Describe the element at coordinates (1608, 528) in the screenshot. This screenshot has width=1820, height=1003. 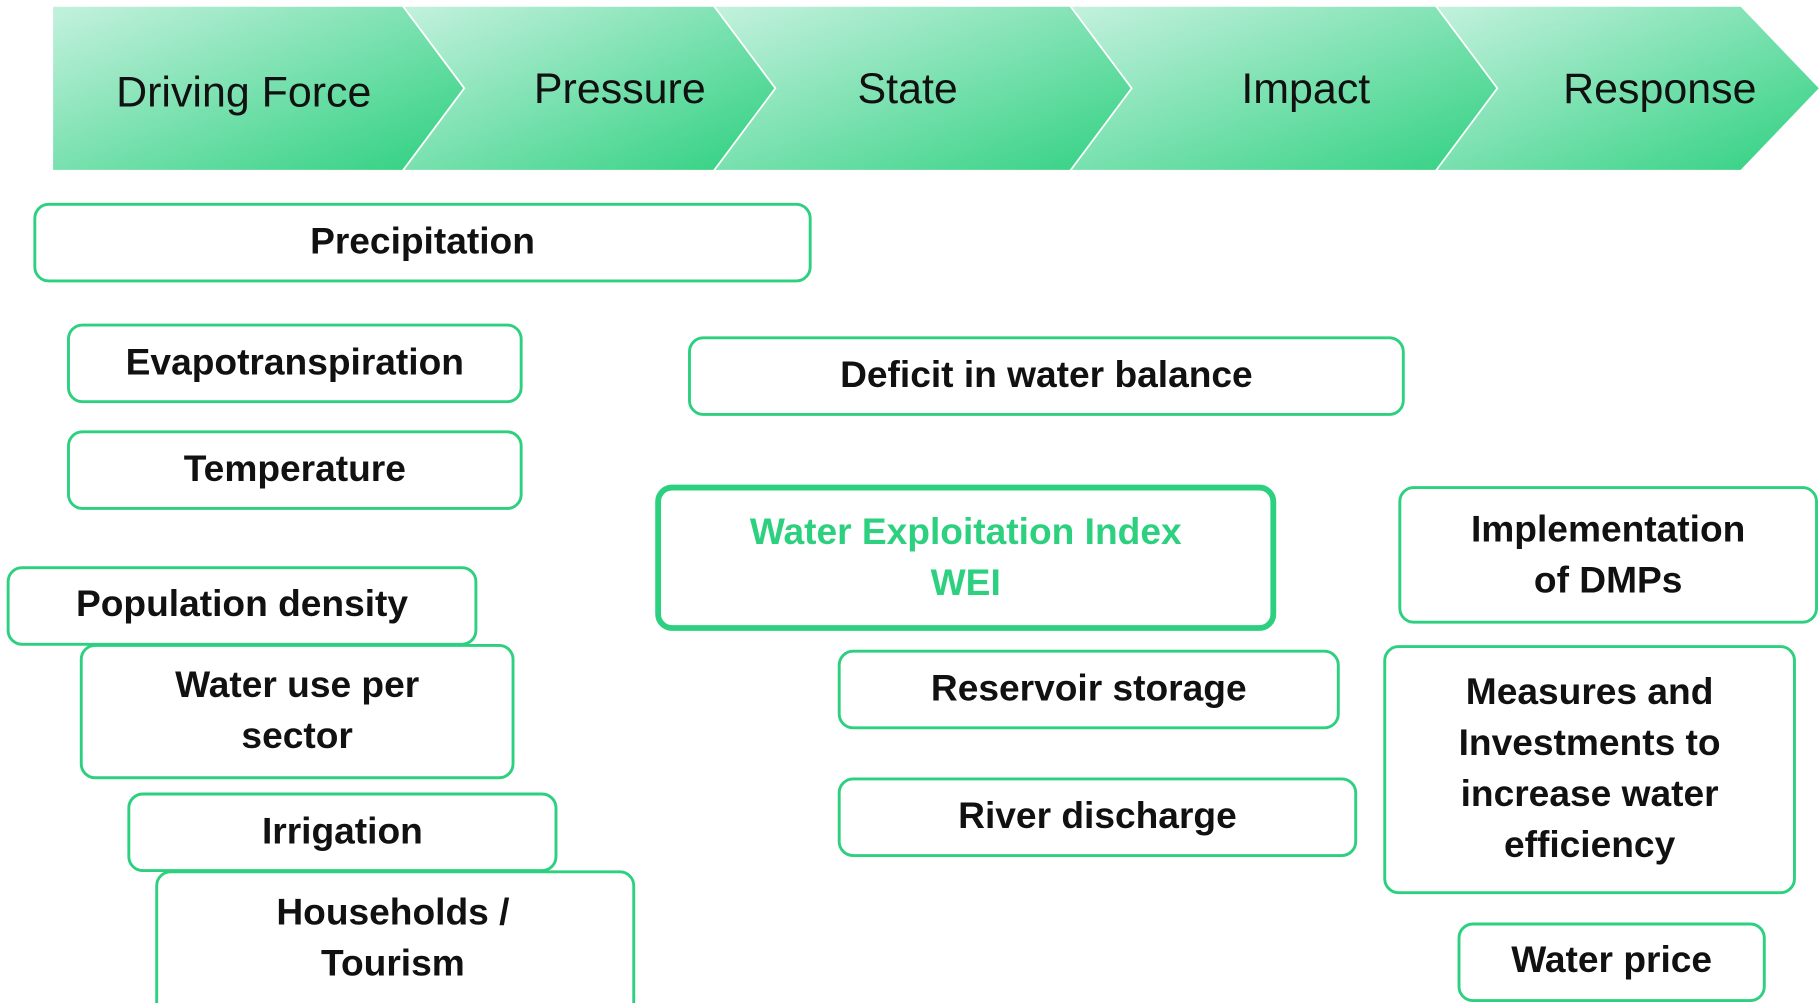
I see `indicator-label: Implementation` at that location.